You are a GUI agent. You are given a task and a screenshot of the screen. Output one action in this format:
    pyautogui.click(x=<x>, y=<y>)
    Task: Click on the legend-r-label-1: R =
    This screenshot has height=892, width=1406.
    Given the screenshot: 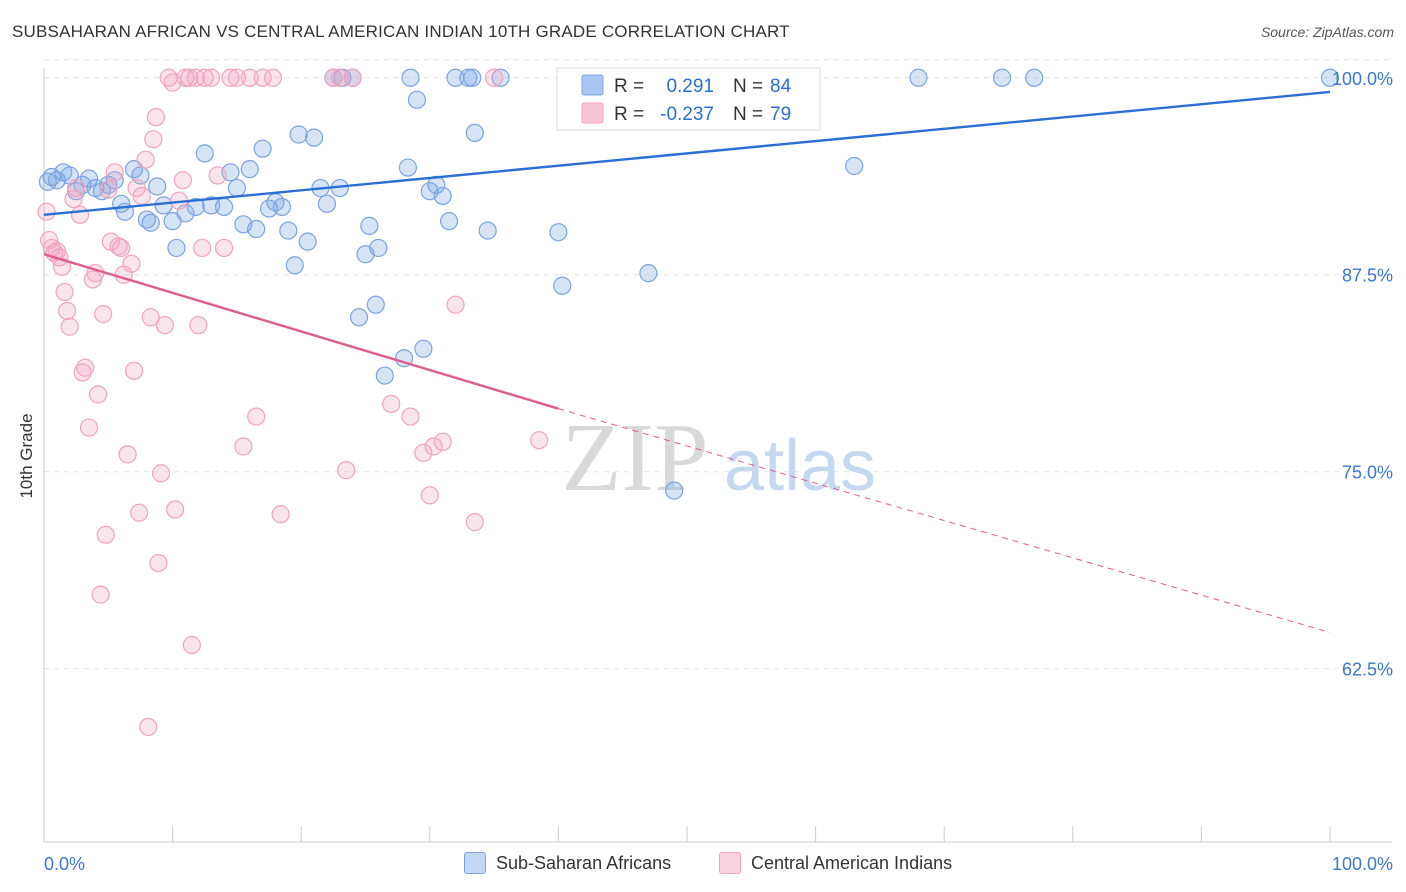 What is the action you would take?
    pyautogui.click(x=629, y=86)
    